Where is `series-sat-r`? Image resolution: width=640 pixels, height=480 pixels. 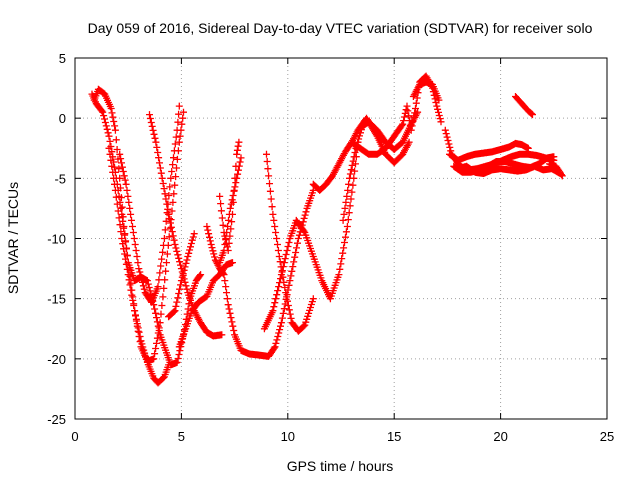
series-sat-r is located at coordinates (489, 151).